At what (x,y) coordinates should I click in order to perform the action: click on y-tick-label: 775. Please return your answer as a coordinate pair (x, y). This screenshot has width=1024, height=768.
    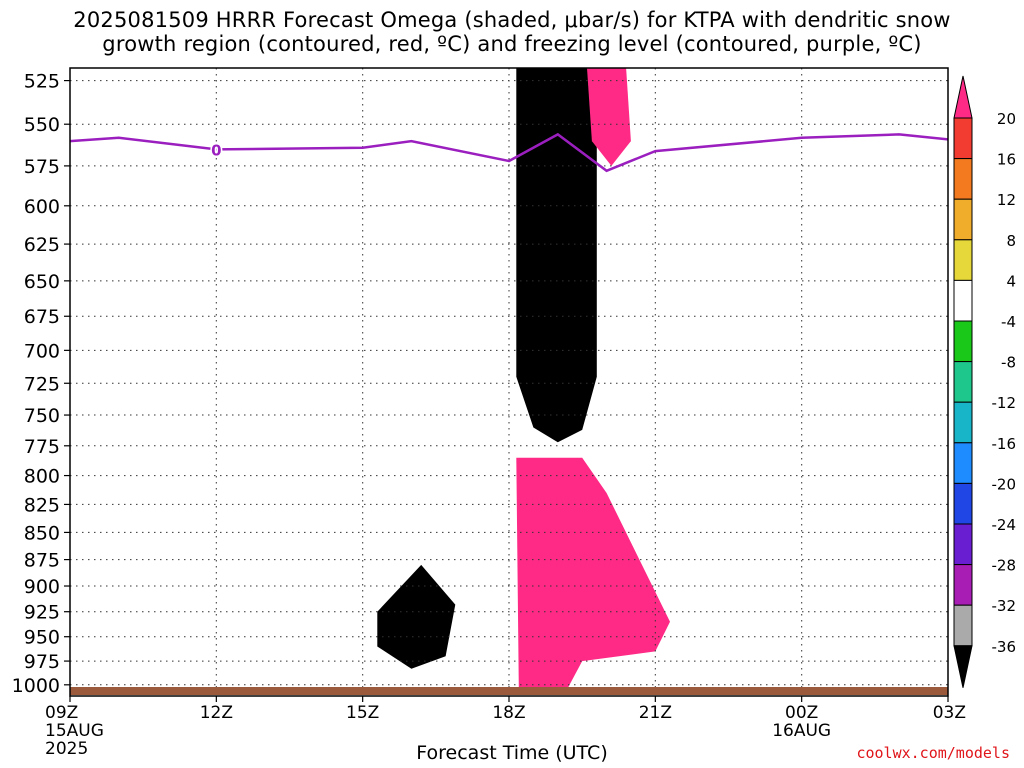
    Looking at the image, I should click on (42, 447).